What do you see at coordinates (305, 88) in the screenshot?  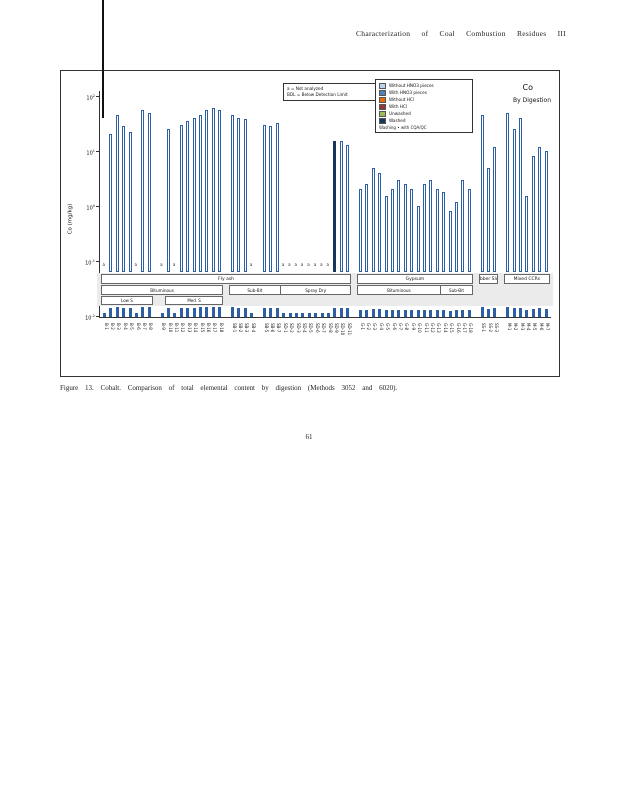 I see `legend-note-line1: a = Not analyzed` at bounding box center [305, 88].